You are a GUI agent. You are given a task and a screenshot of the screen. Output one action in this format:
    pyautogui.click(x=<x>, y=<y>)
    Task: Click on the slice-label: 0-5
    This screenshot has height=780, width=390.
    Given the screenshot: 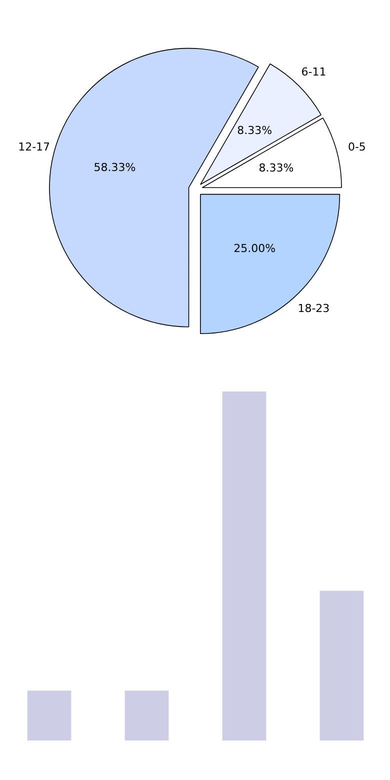 What is the action you would take?
    pyautogui.click(x=357, y=147)
    